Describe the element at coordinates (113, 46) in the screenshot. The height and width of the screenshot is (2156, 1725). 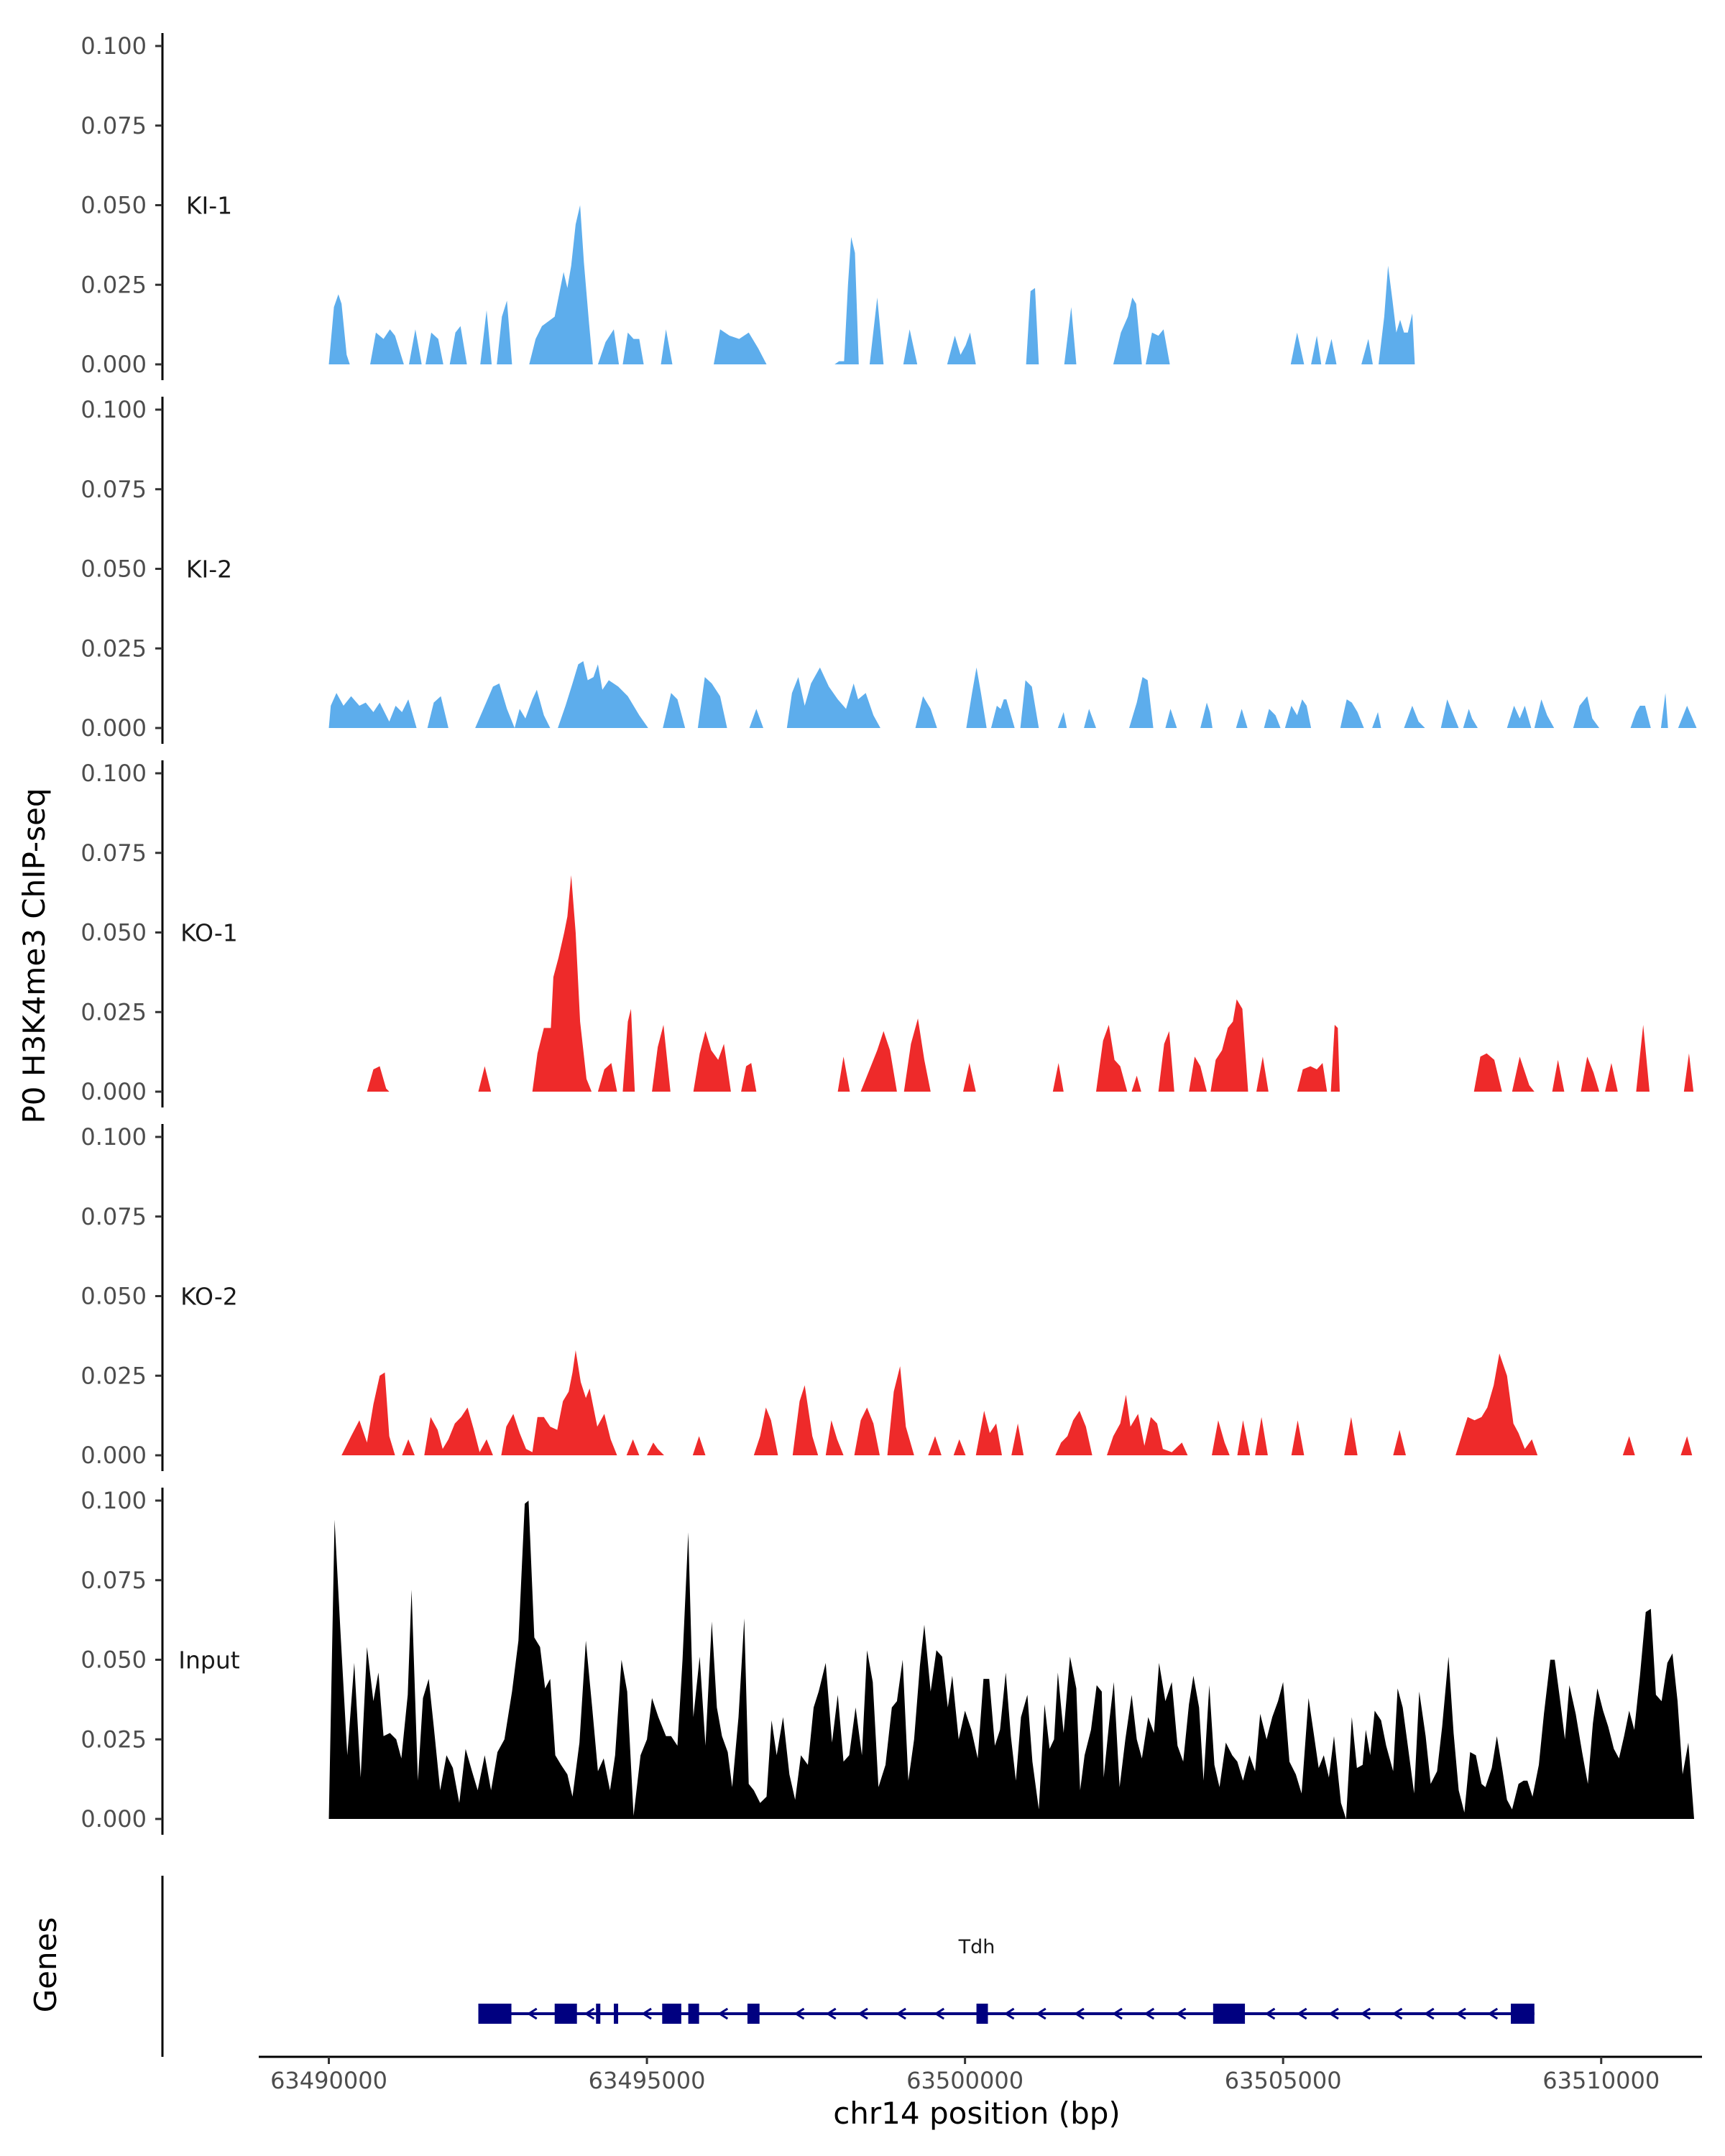
I see `y-tick-label-ki-1: 0.100` at that location.